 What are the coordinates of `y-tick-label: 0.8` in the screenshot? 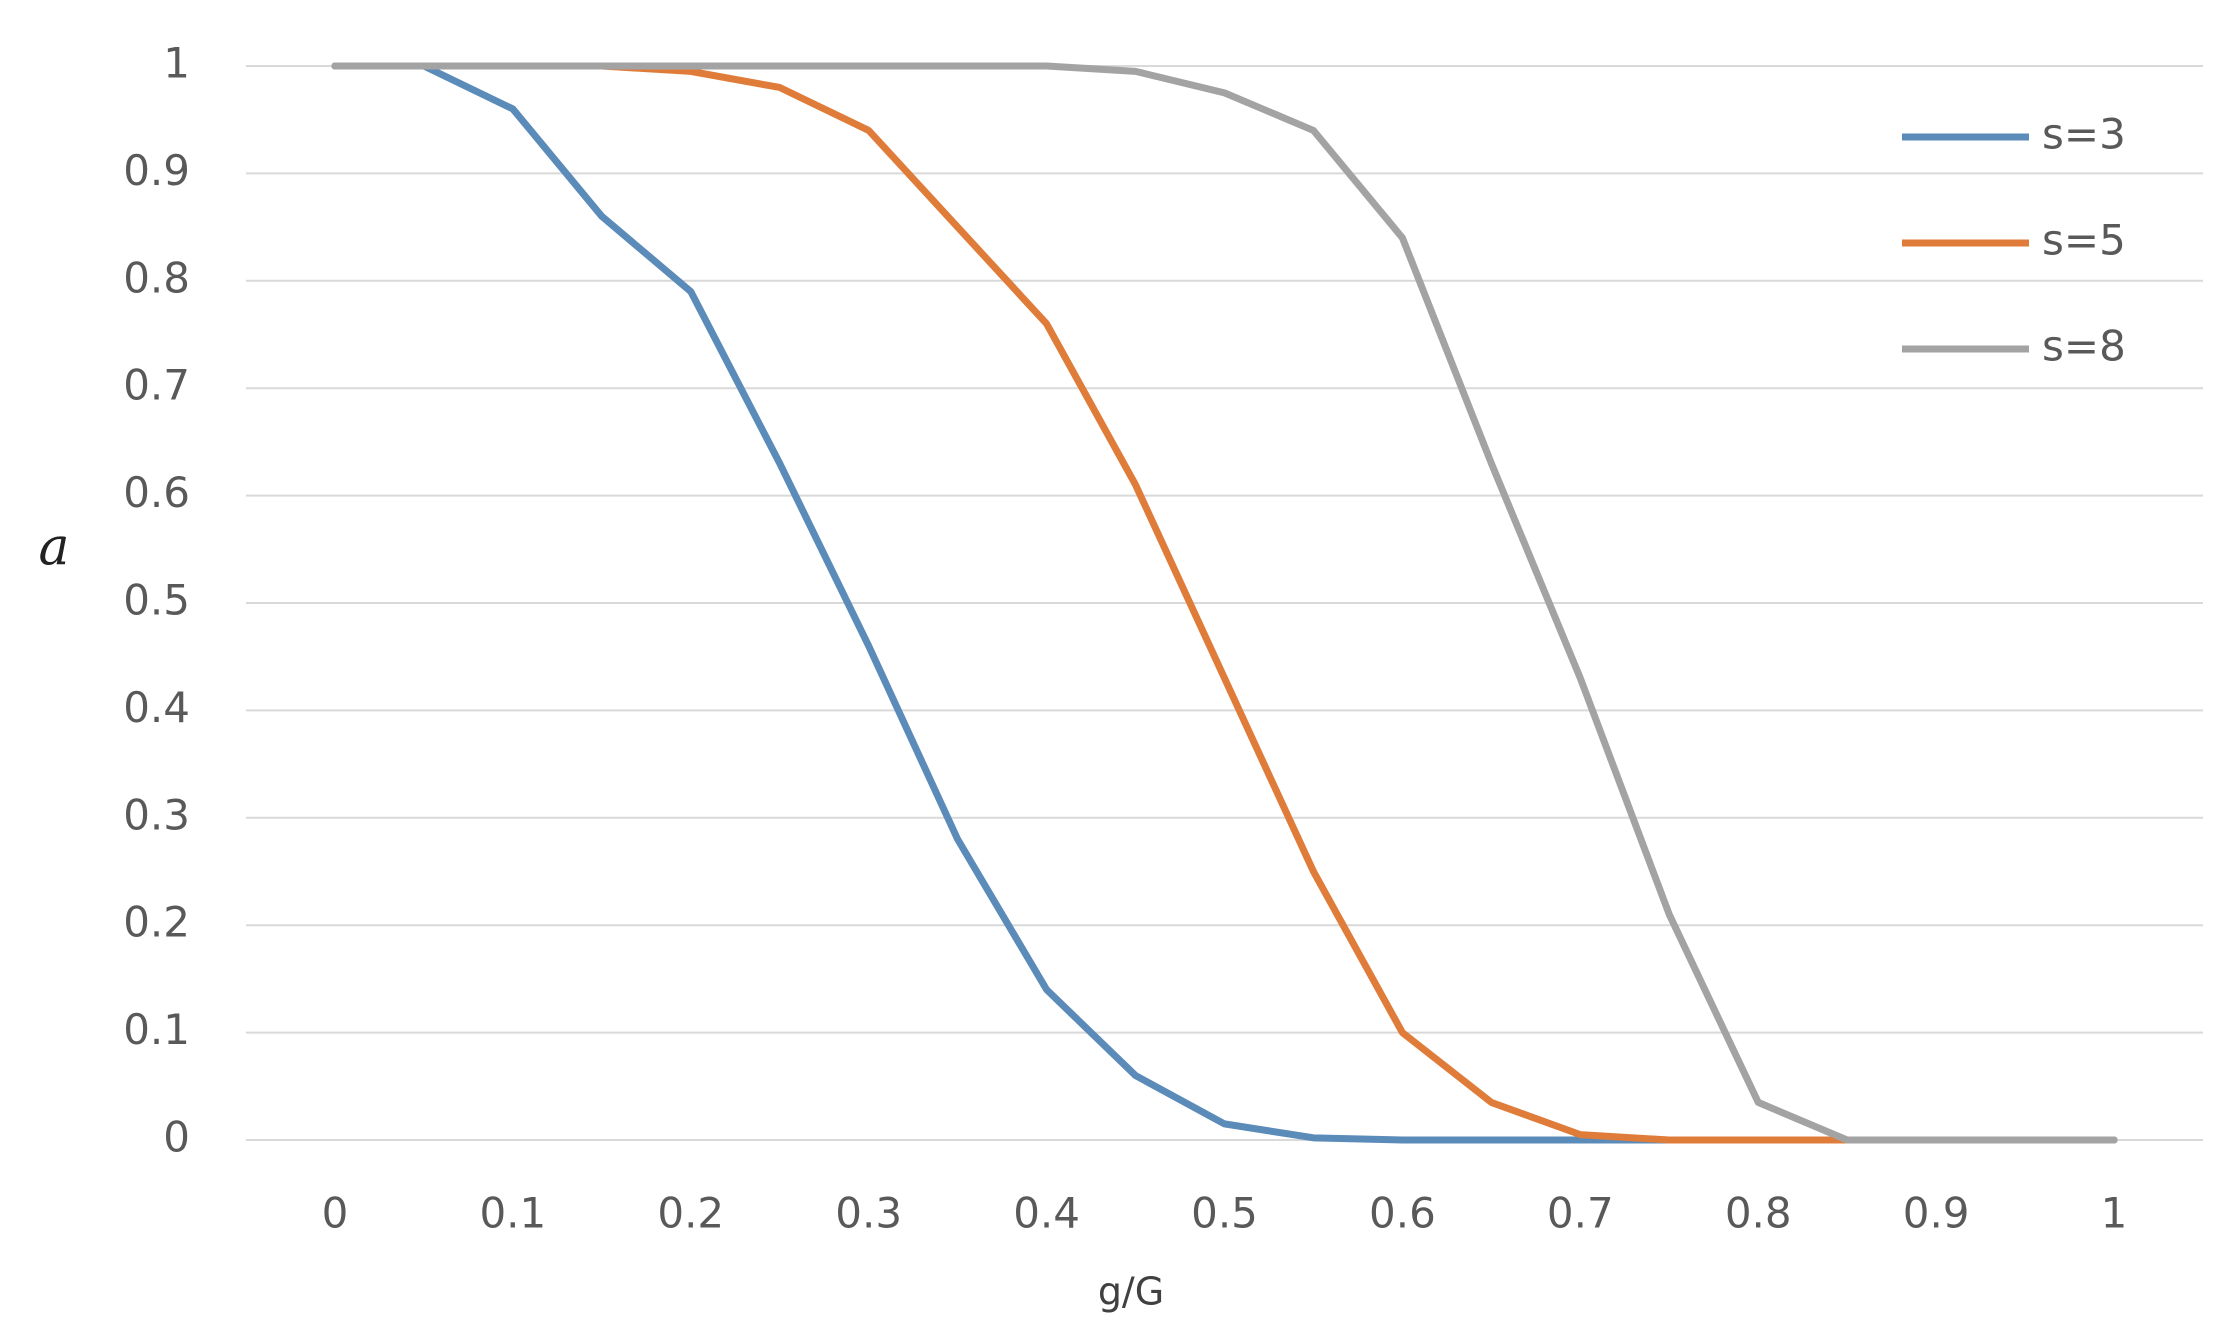 It's located at (156, 277).